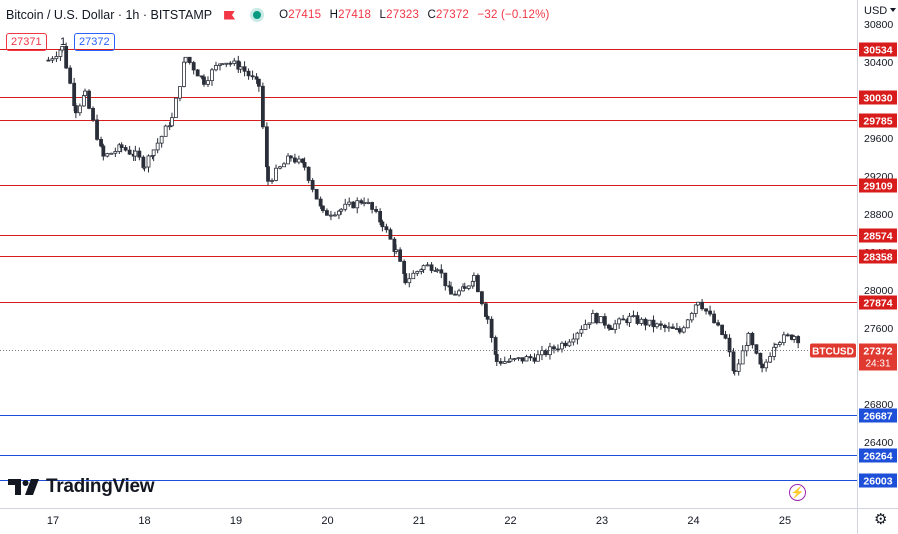 This screenshot has width=898, height=534. What do you see at coordinates (880, 11) in the screenshot?
I see `currency-selector: USD` at bounding box center [880, 11].